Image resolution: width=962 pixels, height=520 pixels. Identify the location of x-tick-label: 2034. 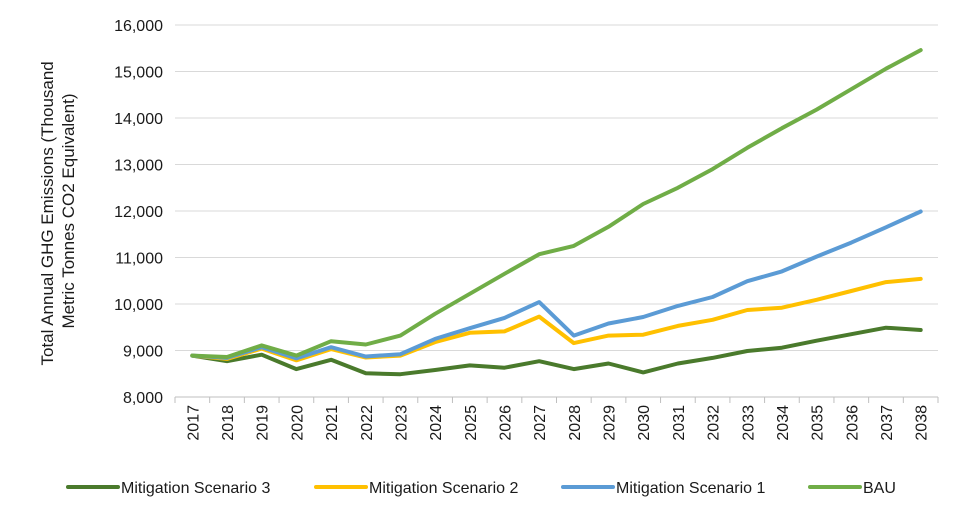
(783, 423).